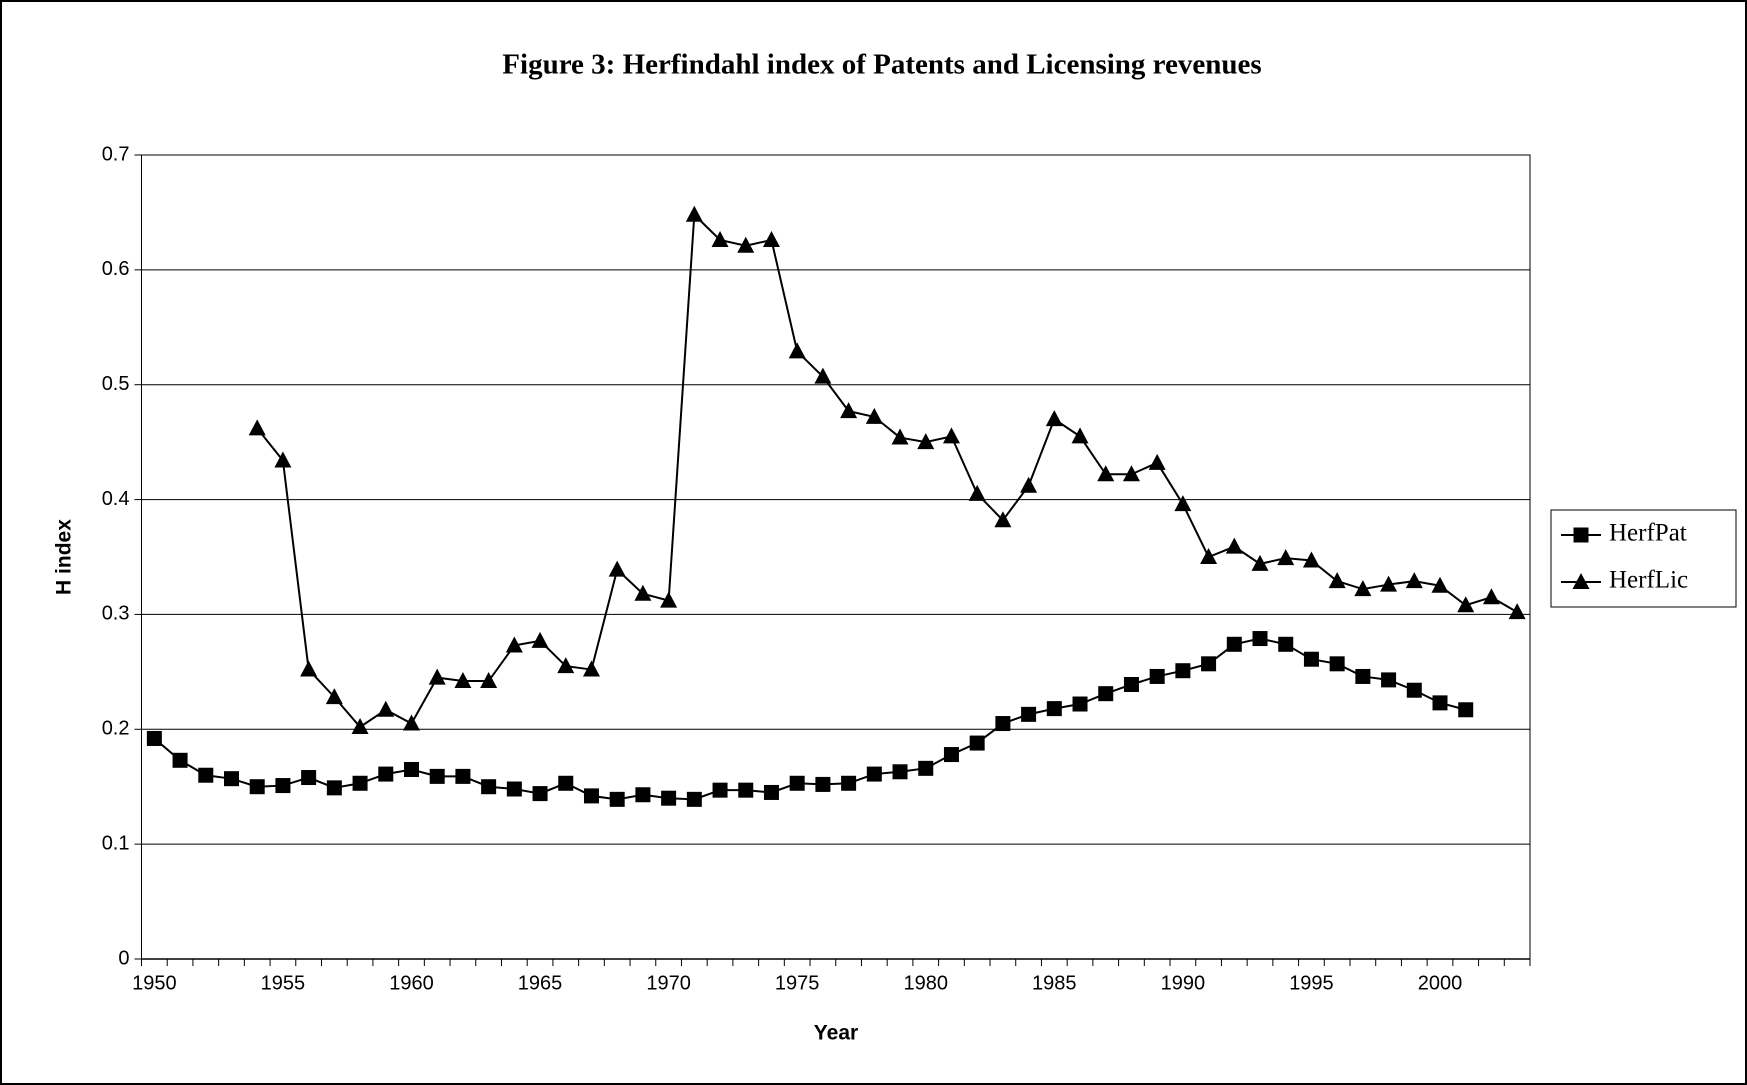 The width and height of the screenshot is (1747, 1085). I want to click on y-tick-label: 0.7, so click(116, 154).